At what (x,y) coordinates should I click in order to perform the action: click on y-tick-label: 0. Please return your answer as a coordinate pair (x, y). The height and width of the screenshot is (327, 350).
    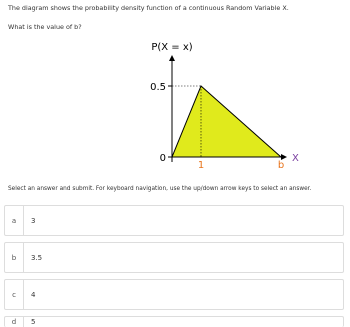
    Looking at the image, I should click on (163, 158).